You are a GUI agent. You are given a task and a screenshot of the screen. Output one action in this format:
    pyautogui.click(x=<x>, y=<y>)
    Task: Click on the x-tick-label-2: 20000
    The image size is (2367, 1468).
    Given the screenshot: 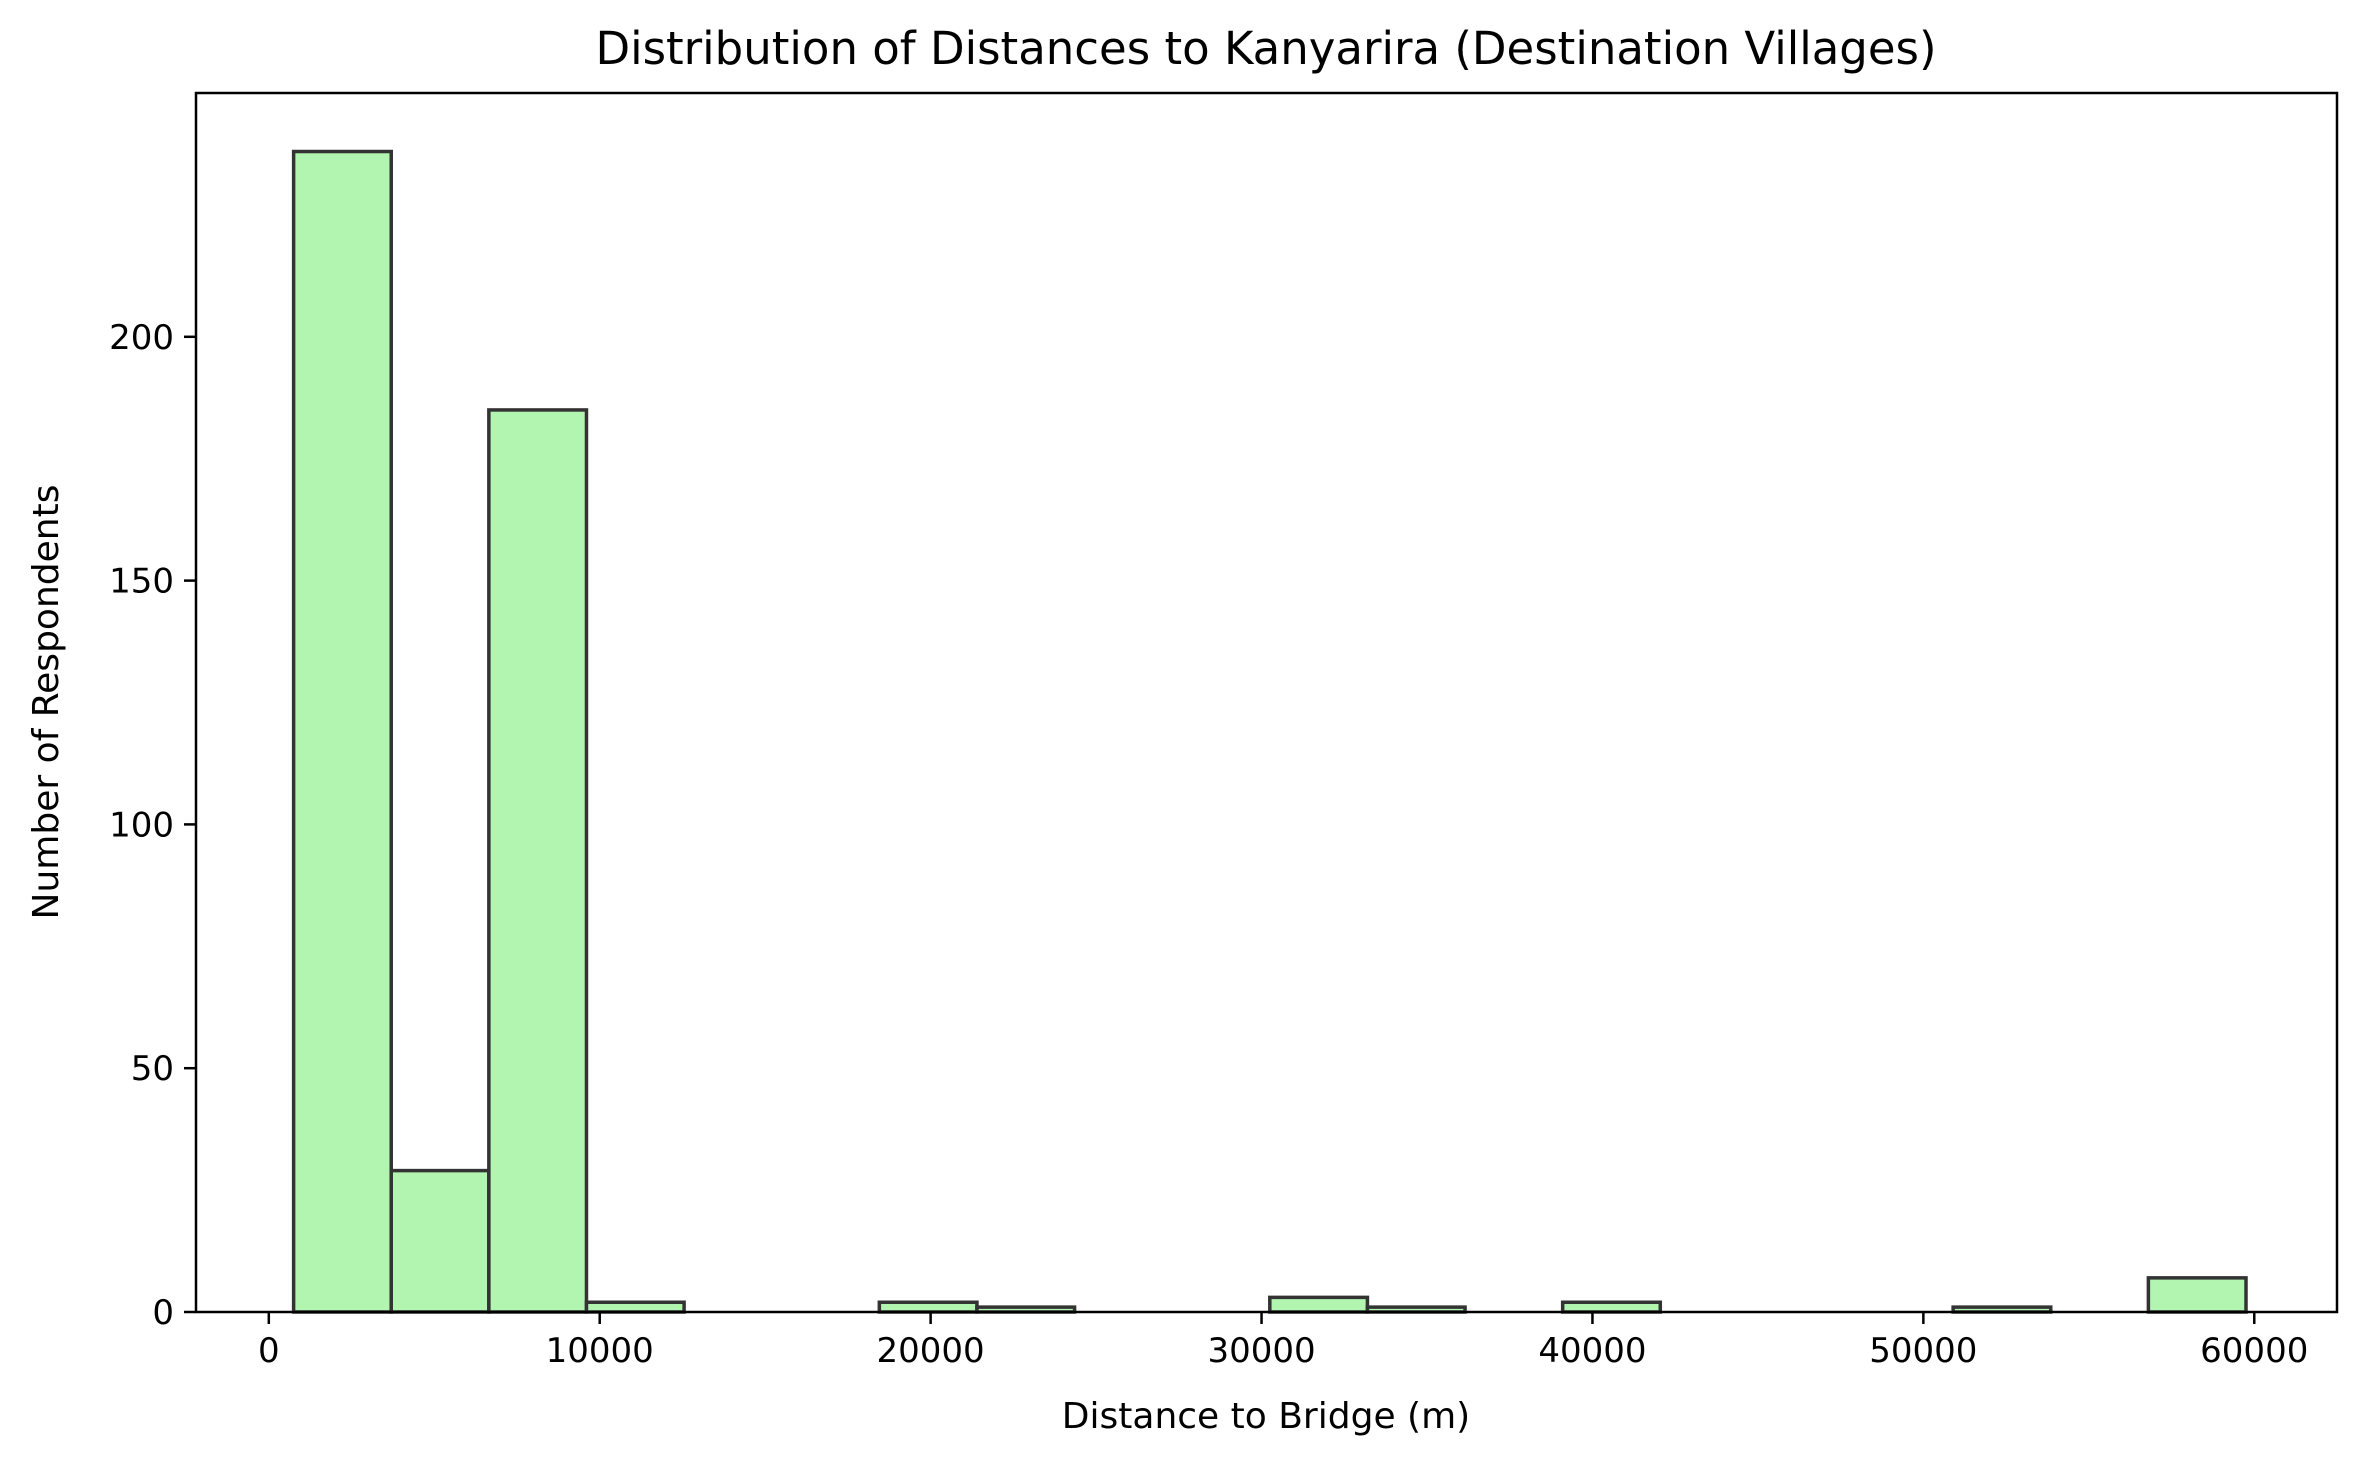 What is the action you would take?
    pyautogui.click(x=931, y=1351)
    